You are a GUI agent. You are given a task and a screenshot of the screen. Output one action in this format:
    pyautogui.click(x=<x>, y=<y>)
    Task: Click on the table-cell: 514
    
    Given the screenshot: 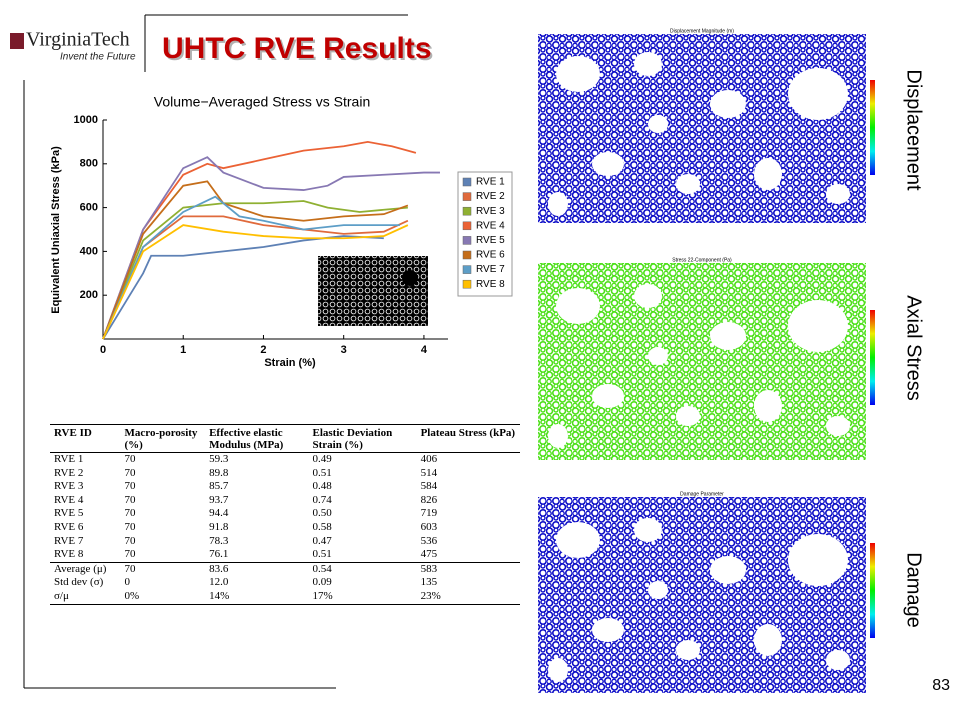 What is the action you would take?
    pyautogui.click(x=429, y=472)
    